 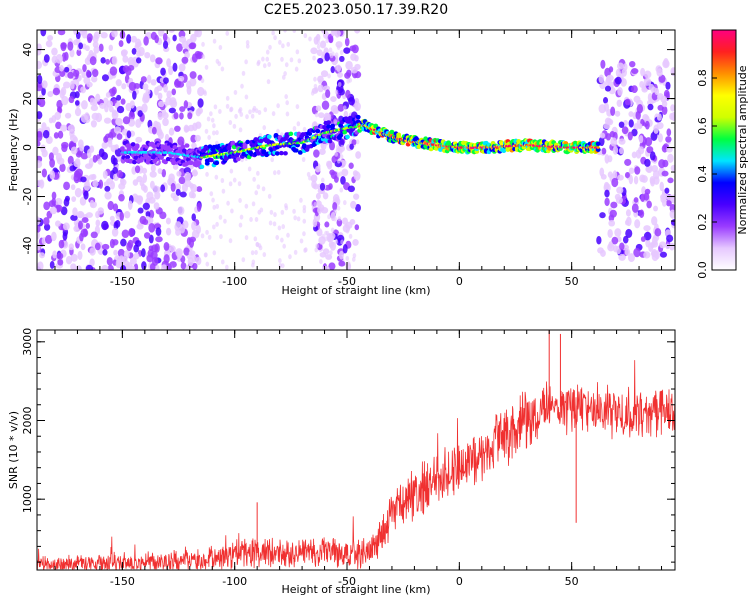 What do you see at coordinates (459, 581) in the screenshot?
I see `snr-xtick-label: 0` at bounding box center [459, 581].